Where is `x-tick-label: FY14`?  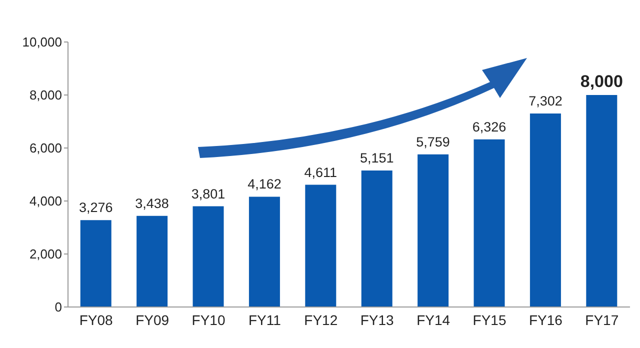
x-tick-label: FY14 is located at coordinates (433, 320).